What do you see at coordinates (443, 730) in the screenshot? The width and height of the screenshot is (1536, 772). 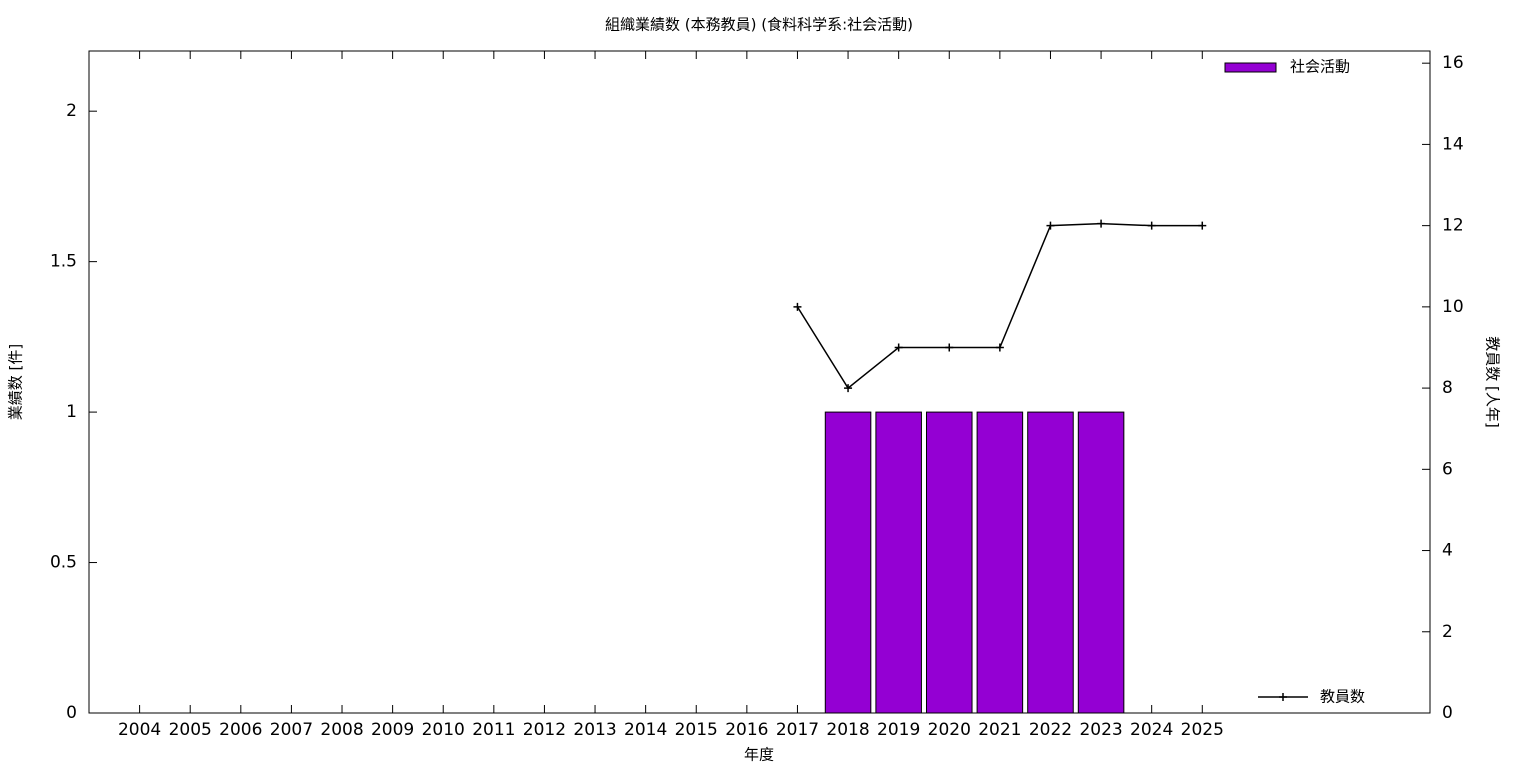 I see `x-tick-label: 2010` at bounding box center [443, 730].